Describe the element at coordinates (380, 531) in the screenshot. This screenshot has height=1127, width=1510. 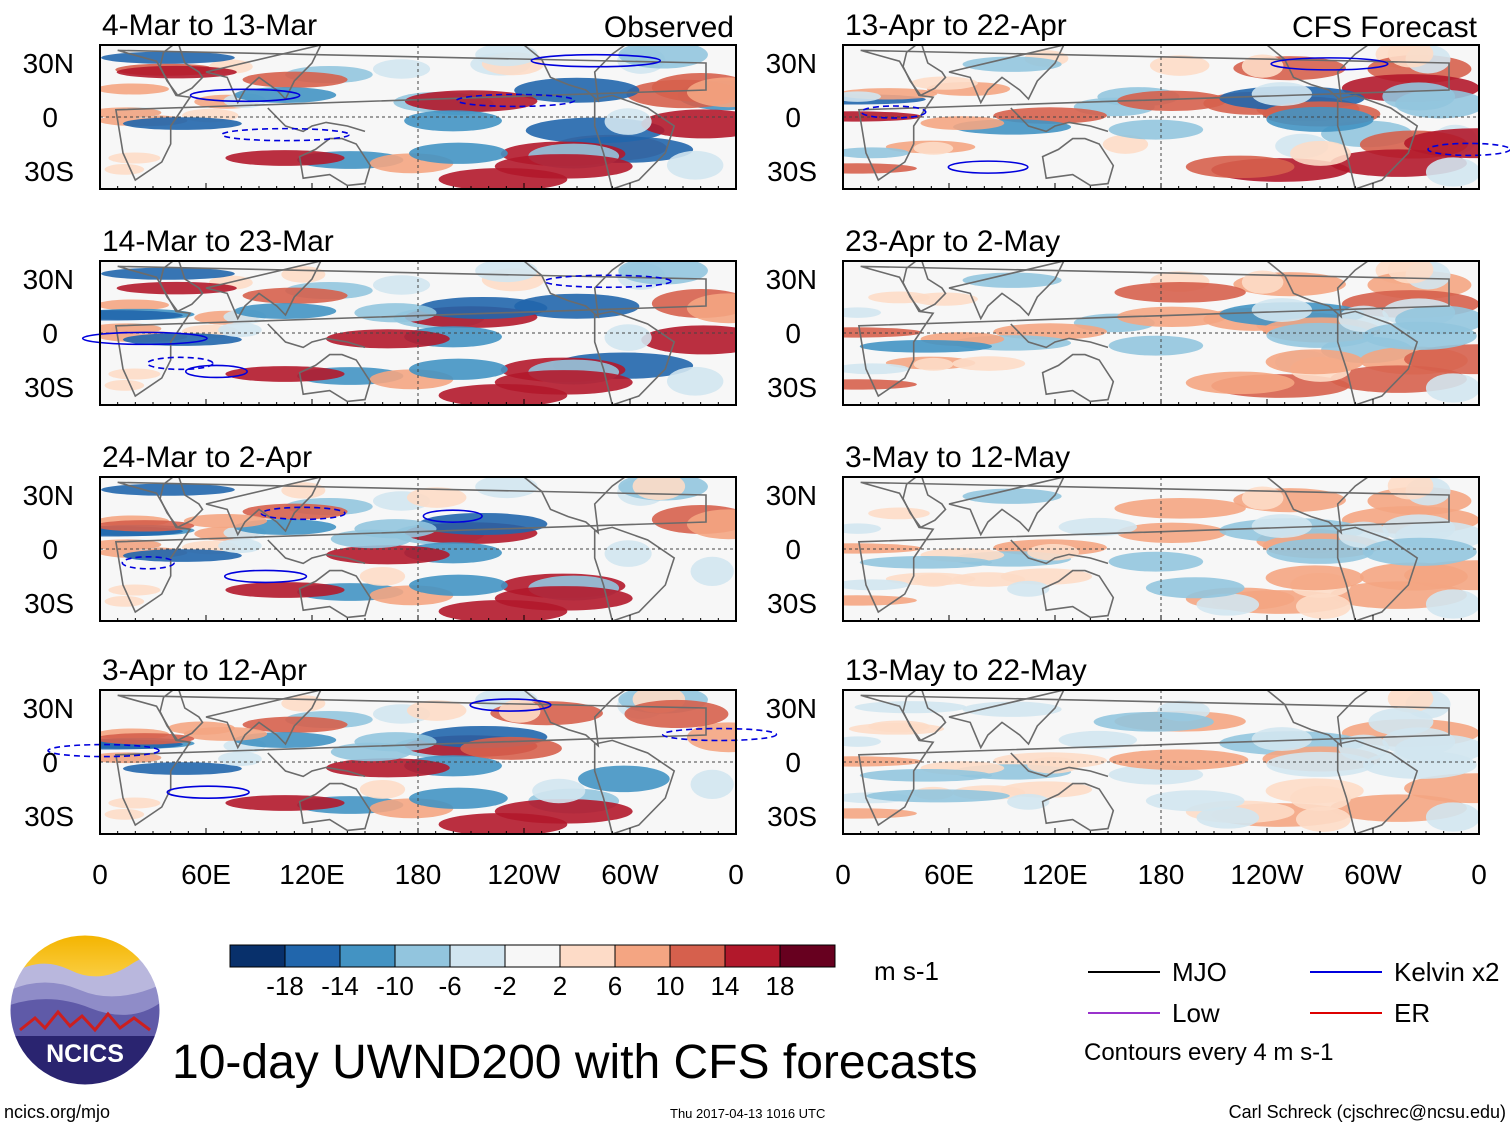
I see `map-panel: 30N 0 30S 24-Mar to 2-Apr` at that location.